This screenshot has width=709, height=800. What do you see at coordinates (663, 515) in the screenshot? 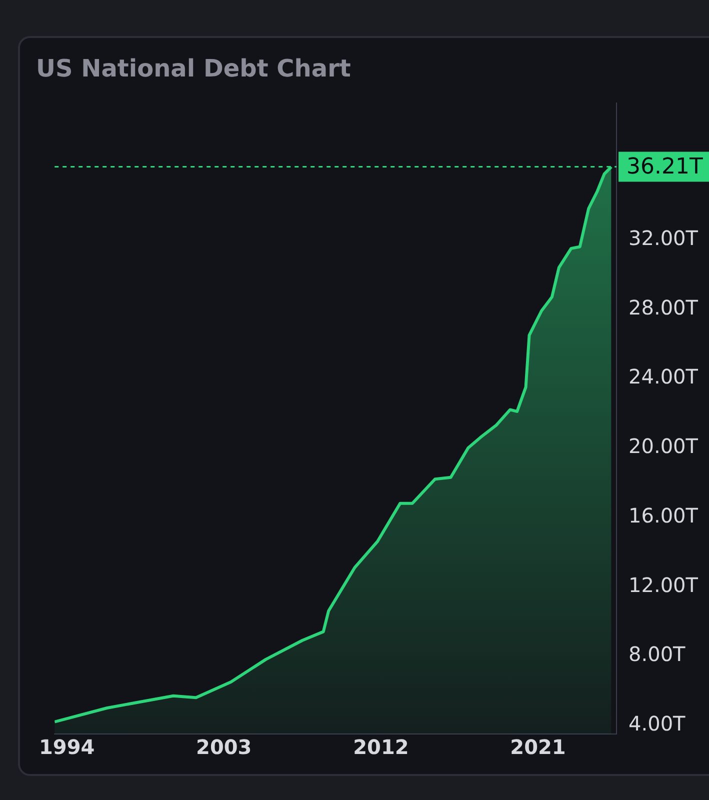
I see `y-tick-label: 16.00T` at bounding box center [663, 515].